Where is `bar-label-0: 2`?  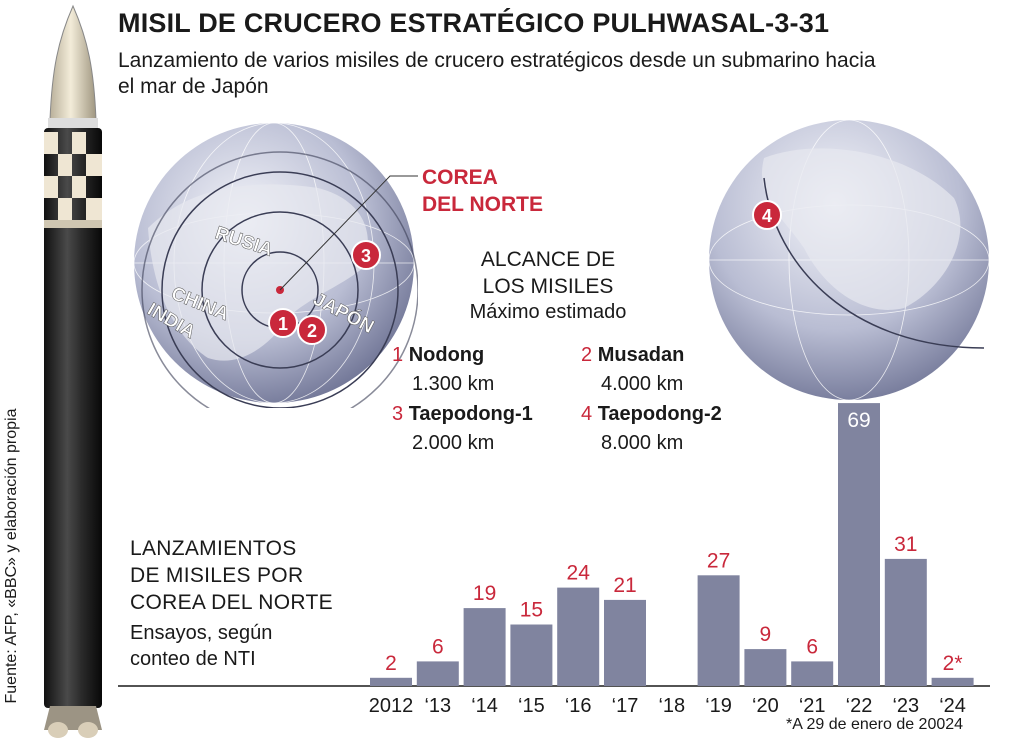
bar-label-0: 2 is located at coordinates (391, 663).